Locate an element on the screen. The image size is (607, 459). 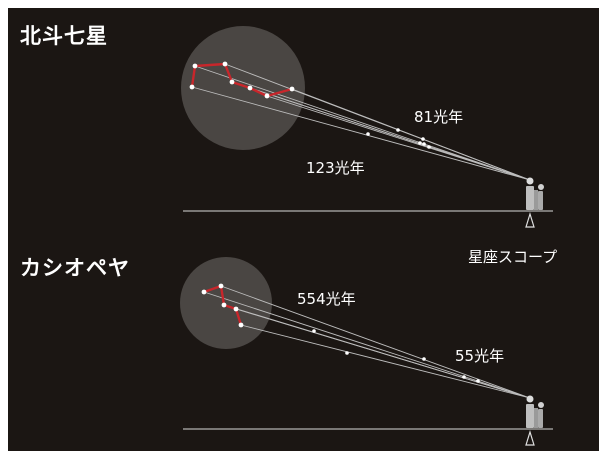
big-dipper-sight-lines is located at coordinates (361, 122).